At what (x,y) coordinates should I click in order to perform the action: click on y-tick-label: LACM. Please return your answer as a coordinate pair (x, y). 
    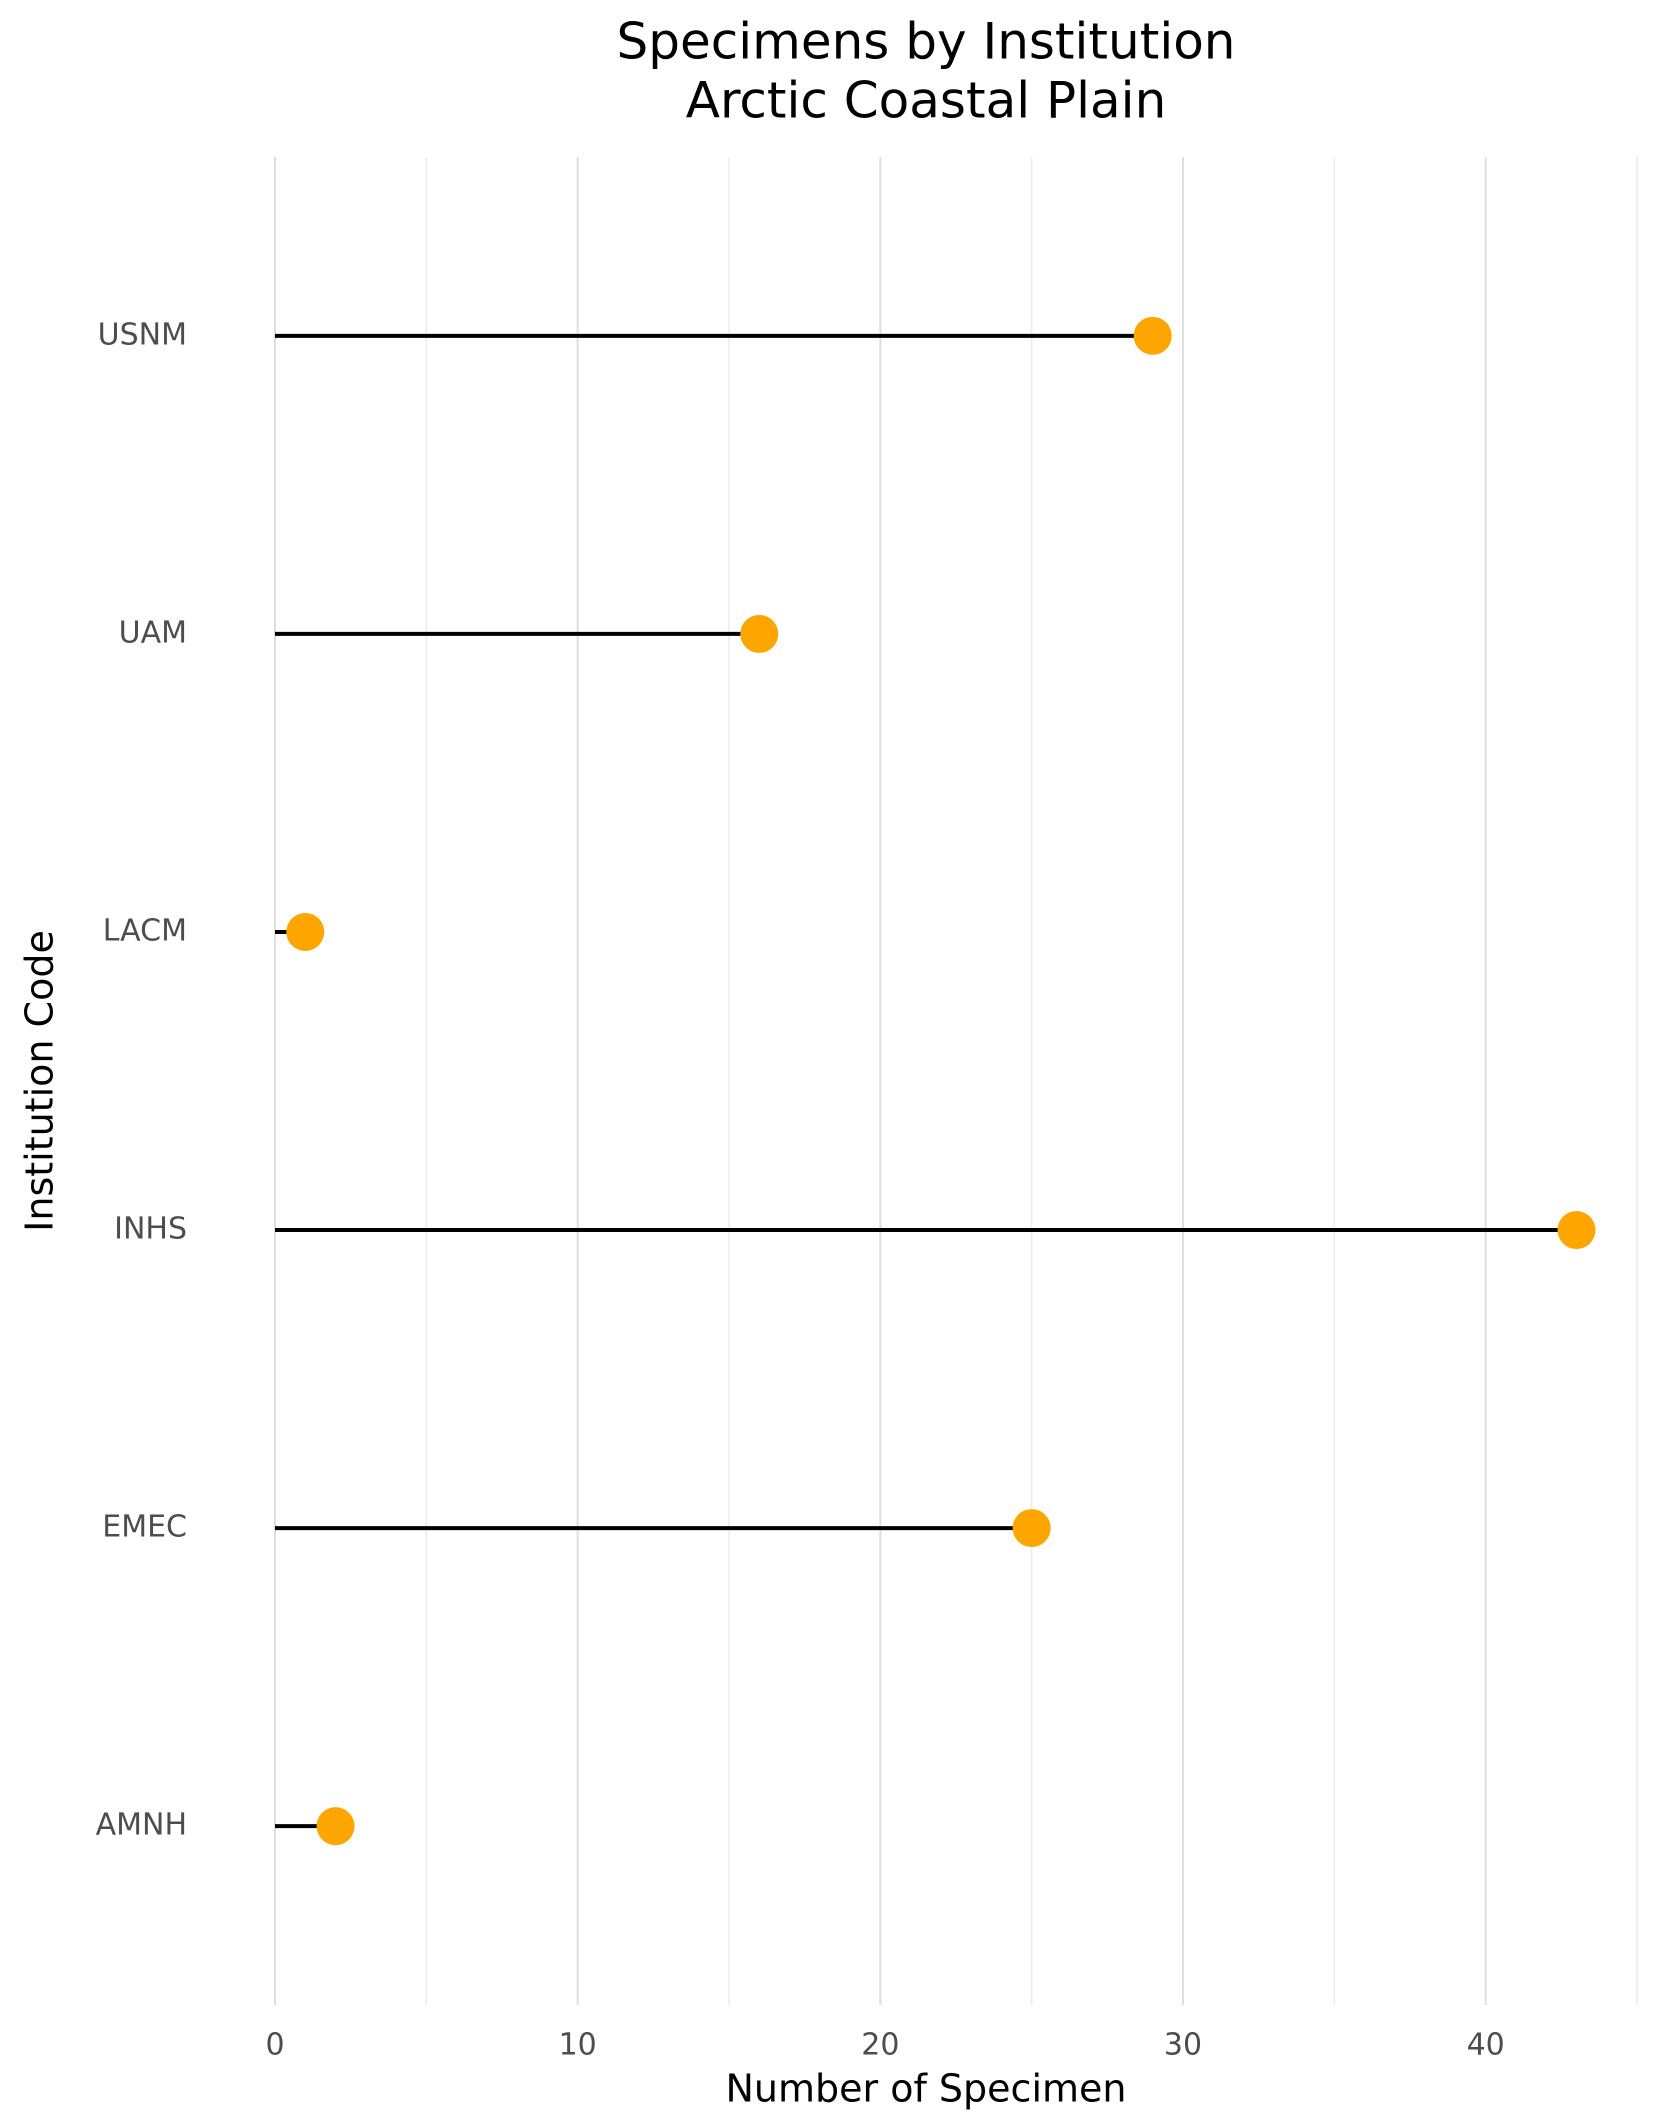
    Looking at the image, I should click on (145, 930).